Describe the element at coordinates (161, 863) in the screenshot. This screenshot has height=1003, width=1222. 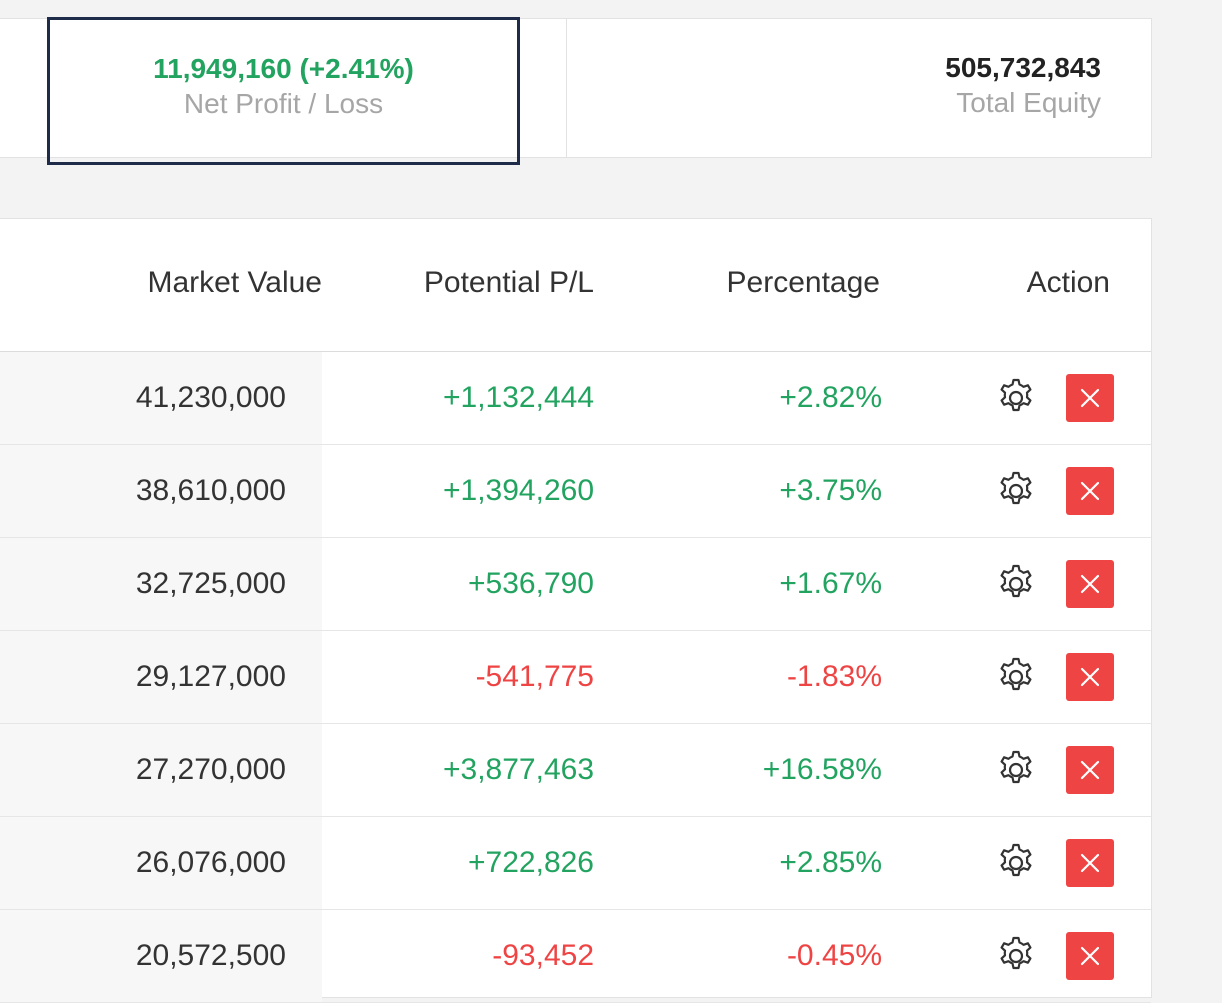
I see `market-value-cell: 26,076,000` at that location.